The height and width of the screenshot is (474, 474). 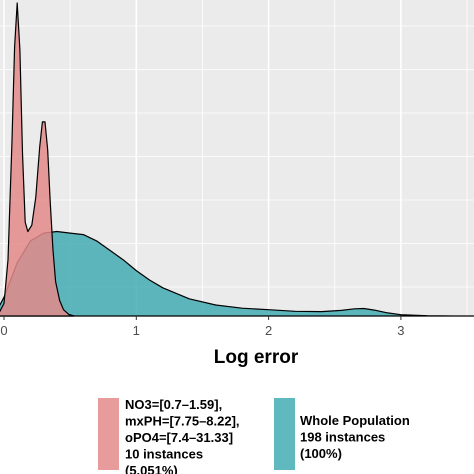 I want to click on x-tick-label: 2, so click(x=268, y=330).